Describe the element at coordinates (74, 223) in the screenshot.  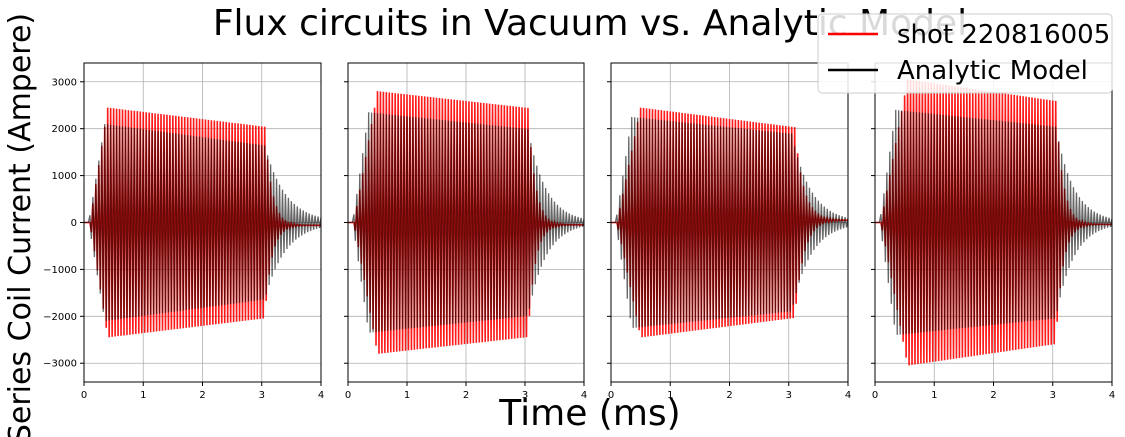
I see `y-tick-label: 0` at that location.